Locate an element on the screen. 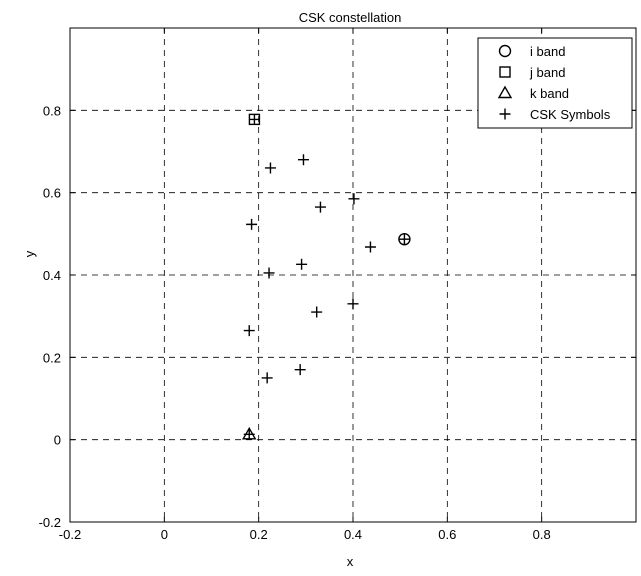 The height and width of the screenshot is (576, 641). x-tick-label: 0.8 is located at coordinates (542, 534).